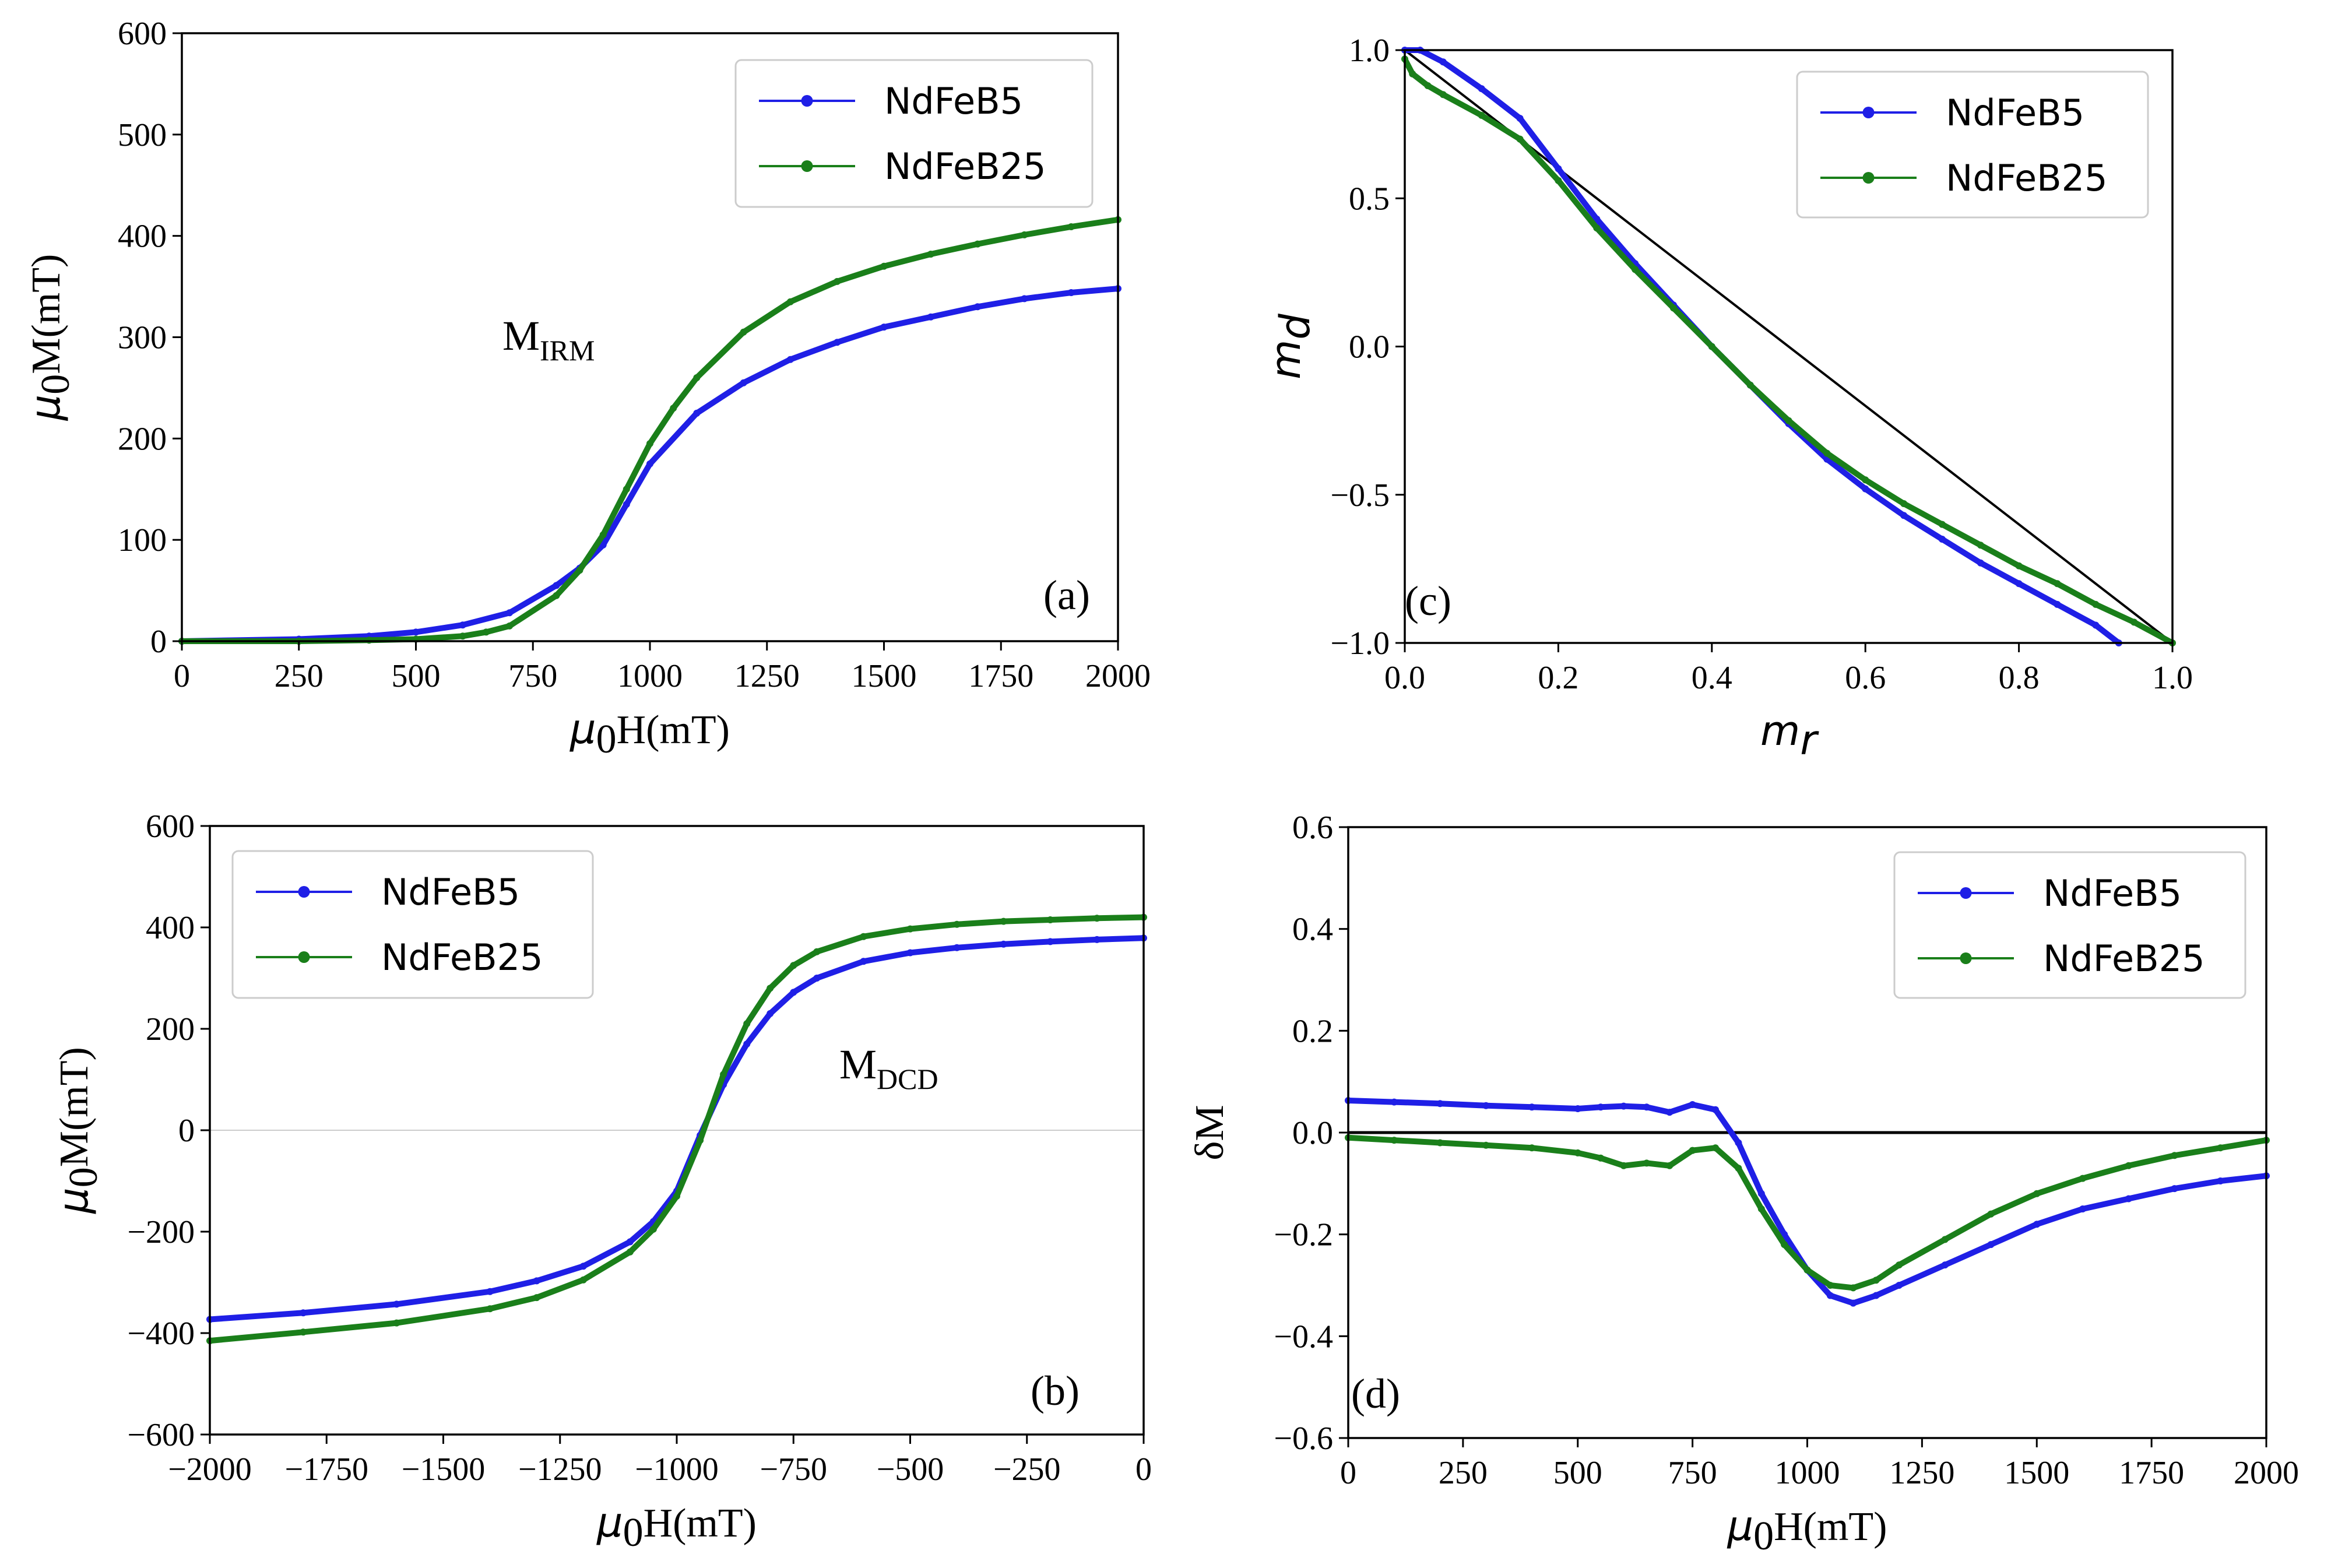  What do you see at coordinates (794, 1469) in the screenshot?
I see `x-tick-label: −750` at bounding box center [794, 1469].